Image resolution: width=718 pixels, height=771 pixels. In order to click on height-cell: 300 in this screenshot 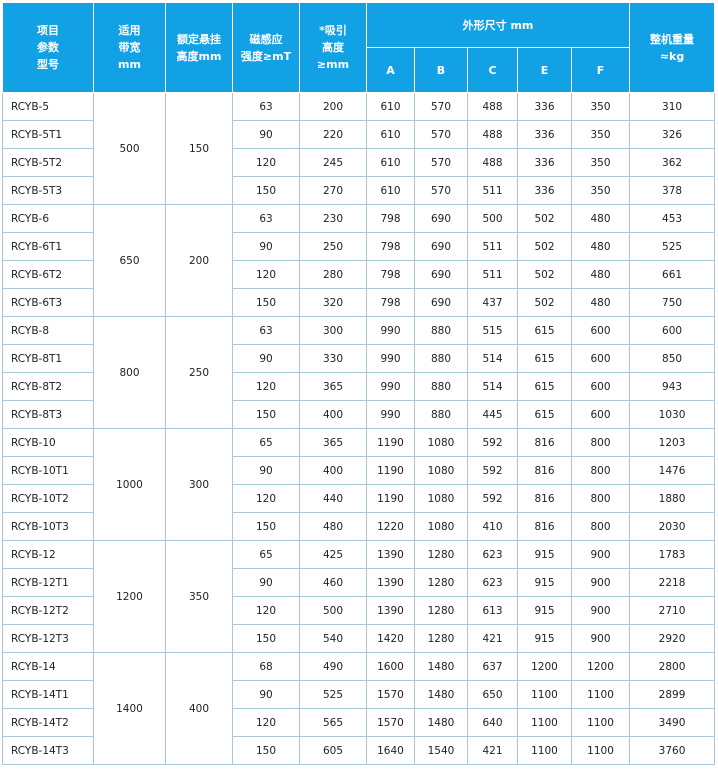, I will do `click(199, 484)`.